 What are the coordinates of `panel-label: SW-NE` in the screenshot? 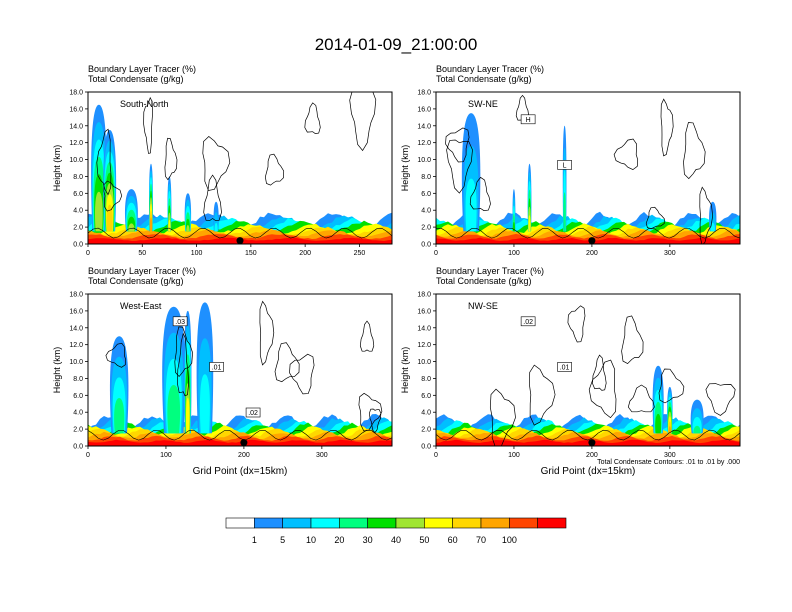 It's located at (483, 104).